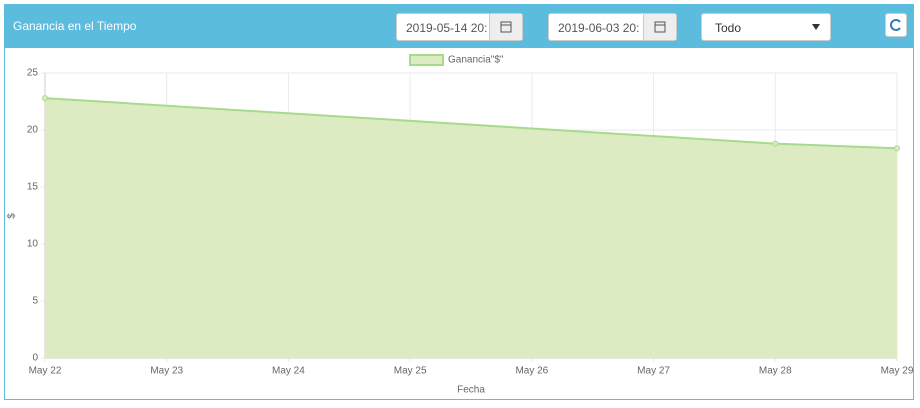  Describe the element at coordinates (35, 358) in the screenshot. I see `y-tick-label: 0` at that location.